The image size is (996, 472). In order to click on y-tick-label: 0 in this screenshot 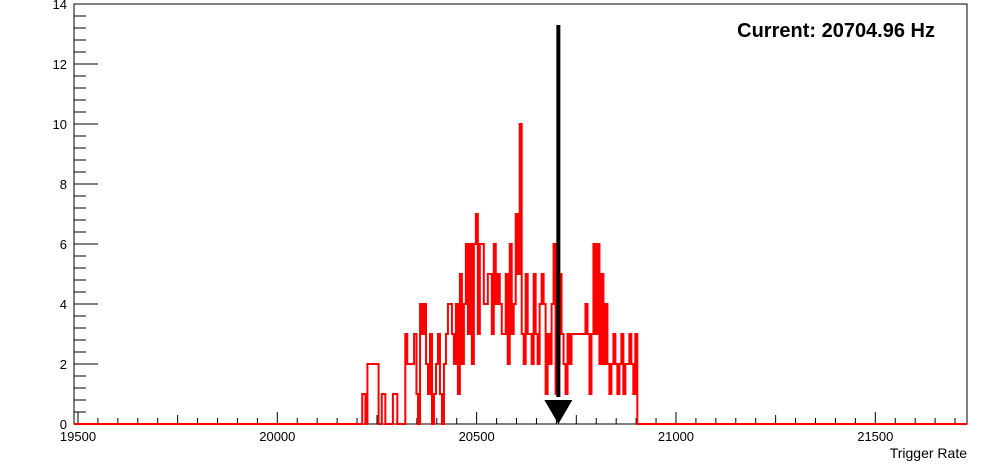, I will do `click(63, 424)`.